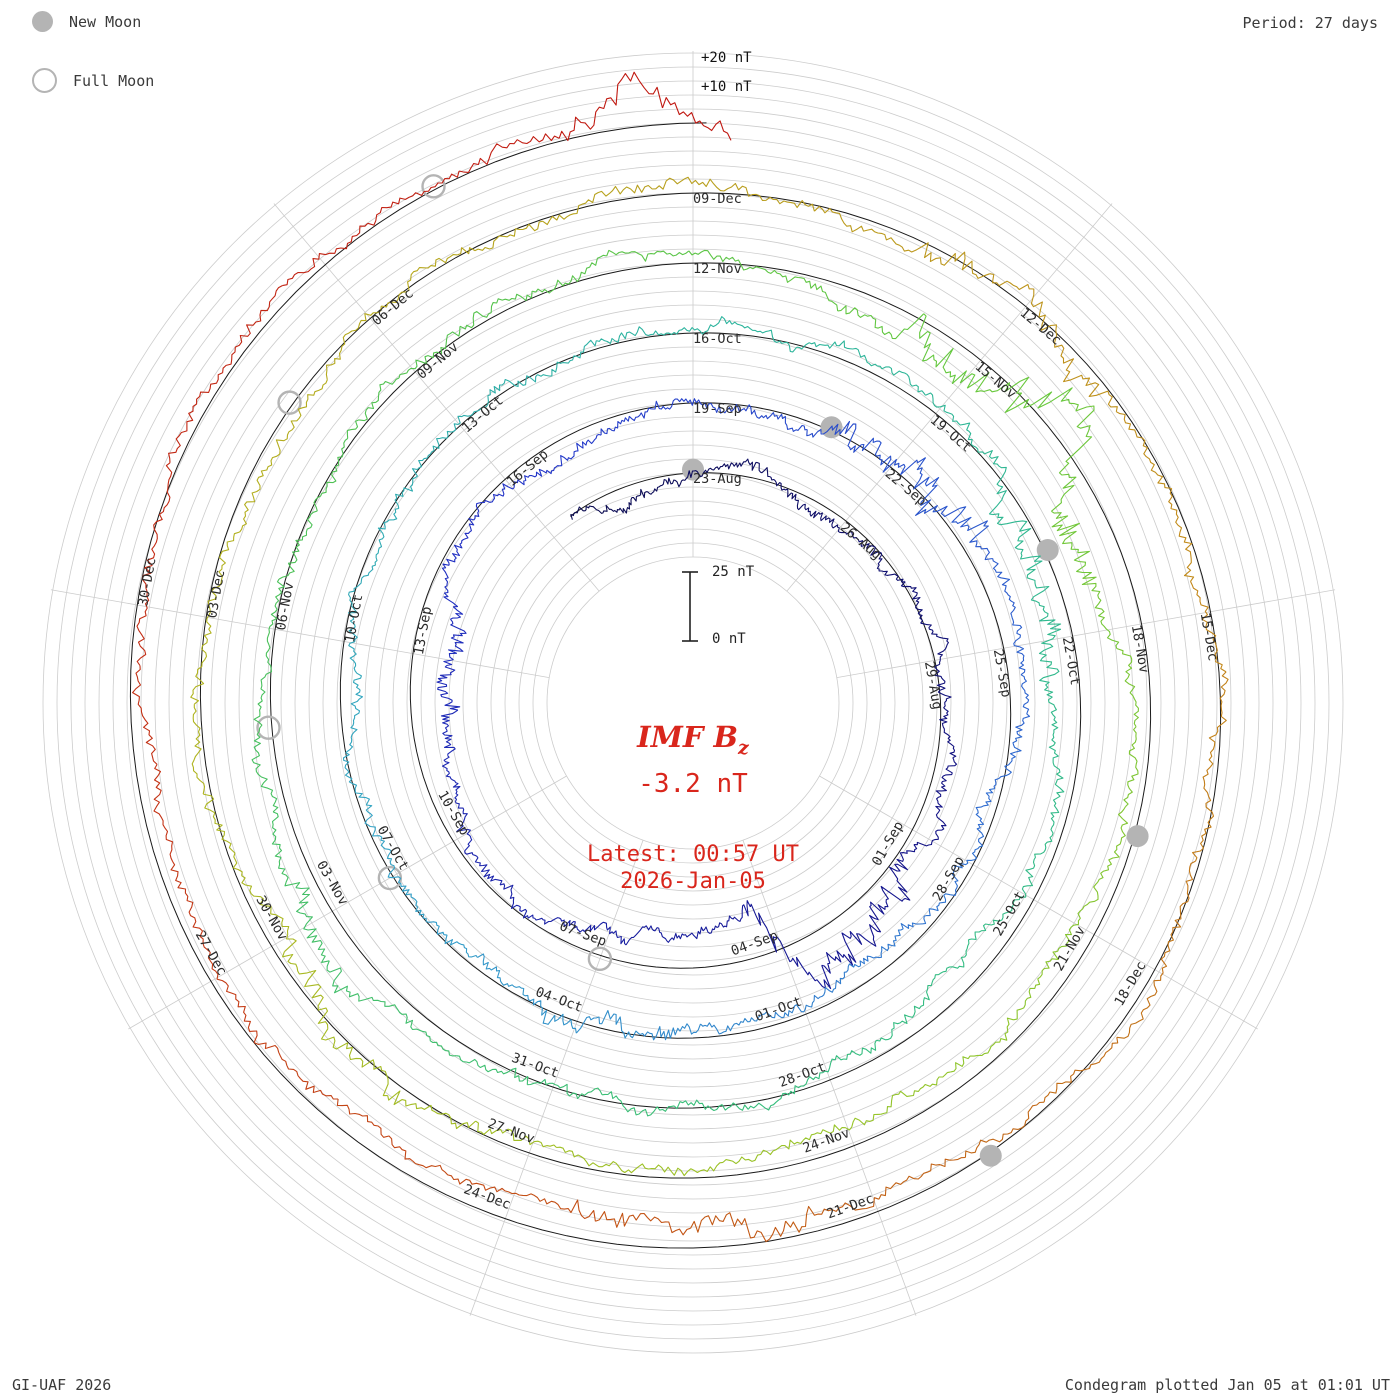  What do you see at coordinates (693, 868) in the screenshot?
I see `latest-timestamp: Latest: 00:57 UT 2026-Jan-05` at bounding box center [693, 868].